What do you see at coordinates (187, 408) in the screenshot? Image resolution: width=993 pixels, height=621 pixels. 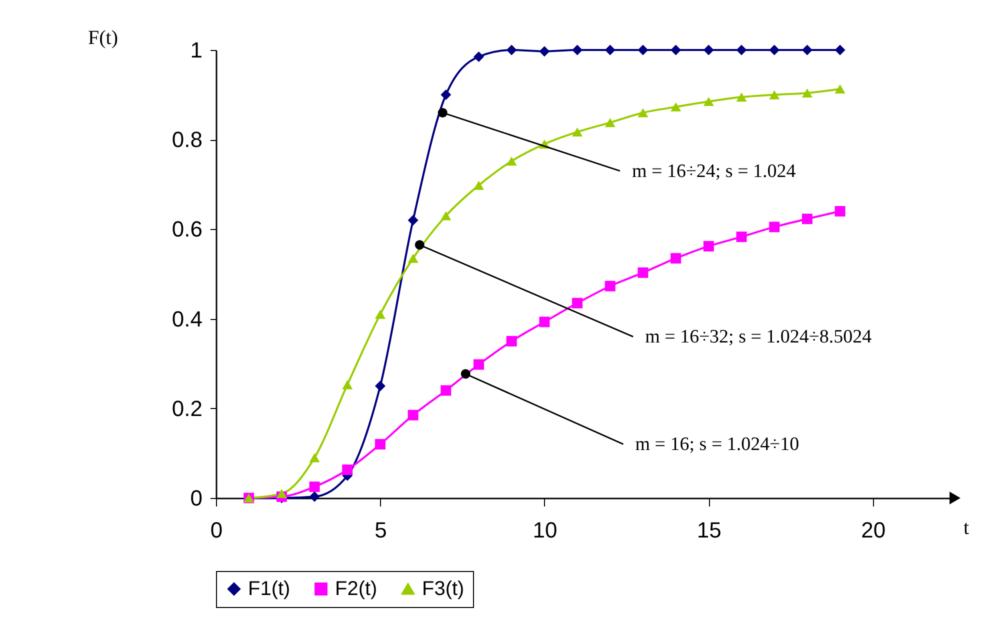 I see `y-tick-label: 0.2` at bounding box center [187, 408].